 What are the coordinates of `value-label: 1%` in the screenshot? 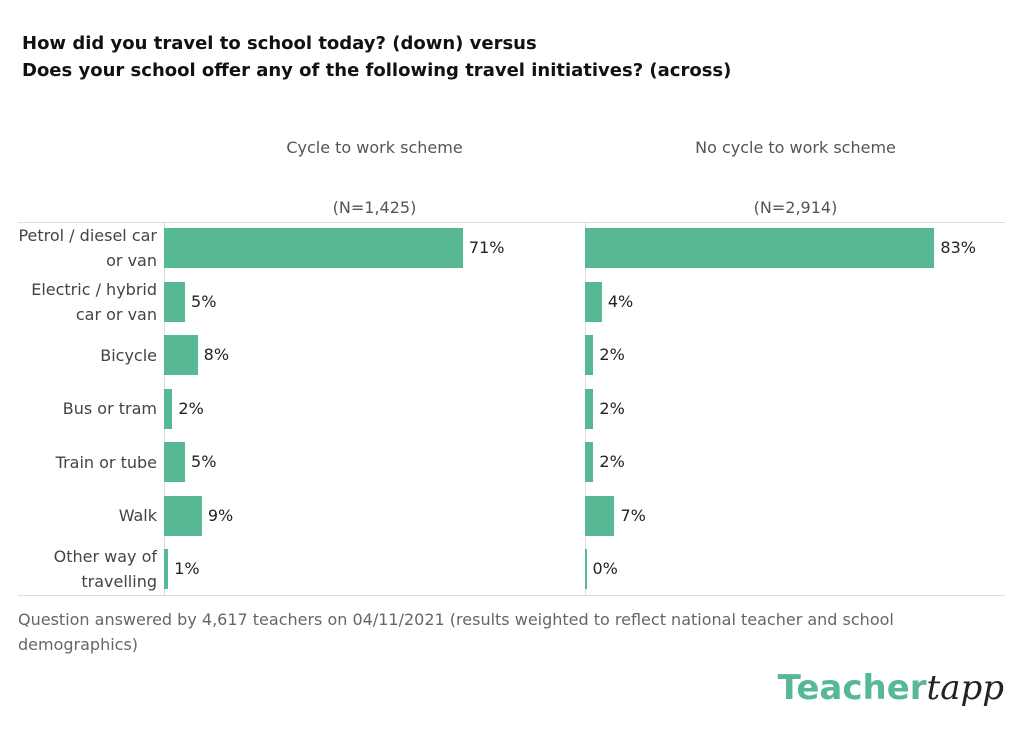 It's located at (187, 568).